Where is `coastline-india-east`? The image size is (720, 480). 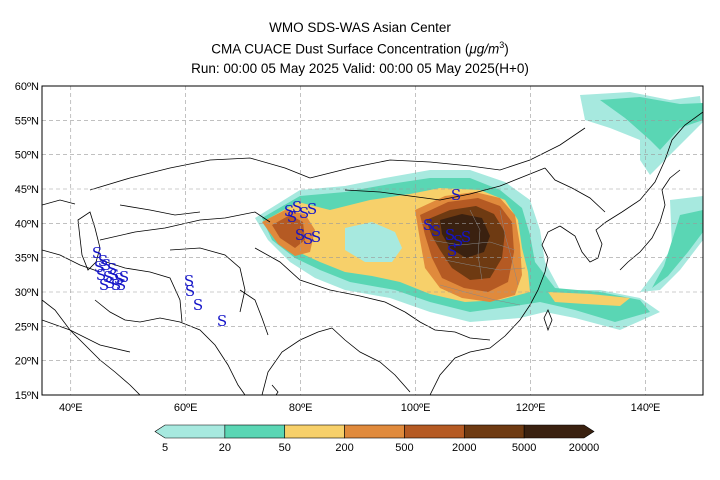 coastline-india-east is located at coordinates (297, 361).